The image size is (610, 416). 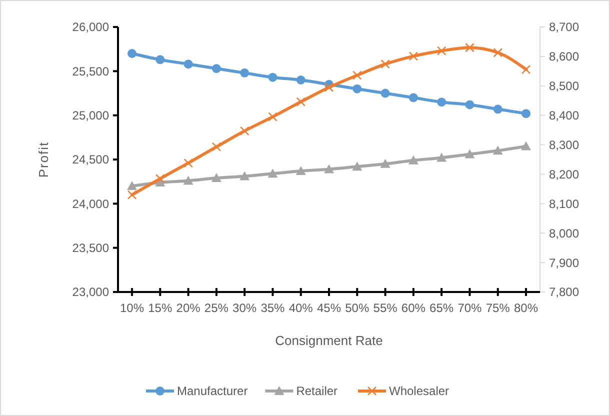 I want to click on legend-label: Retailer, so click(x=317, y=391).